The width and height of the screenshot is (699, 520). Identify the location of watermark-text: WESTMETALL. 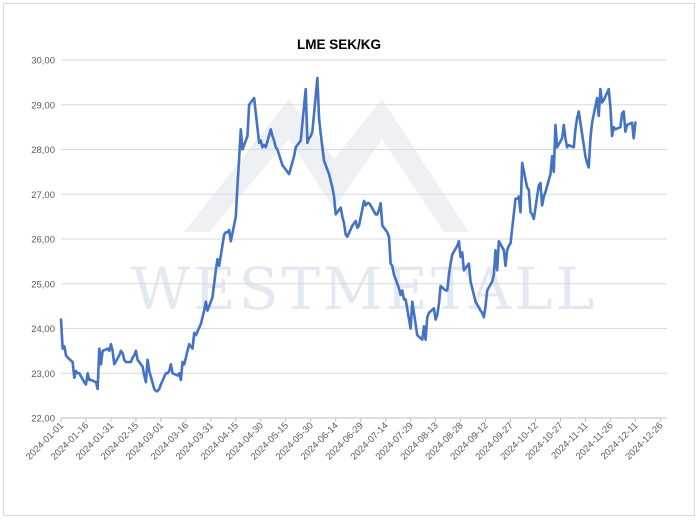
(364, 289).